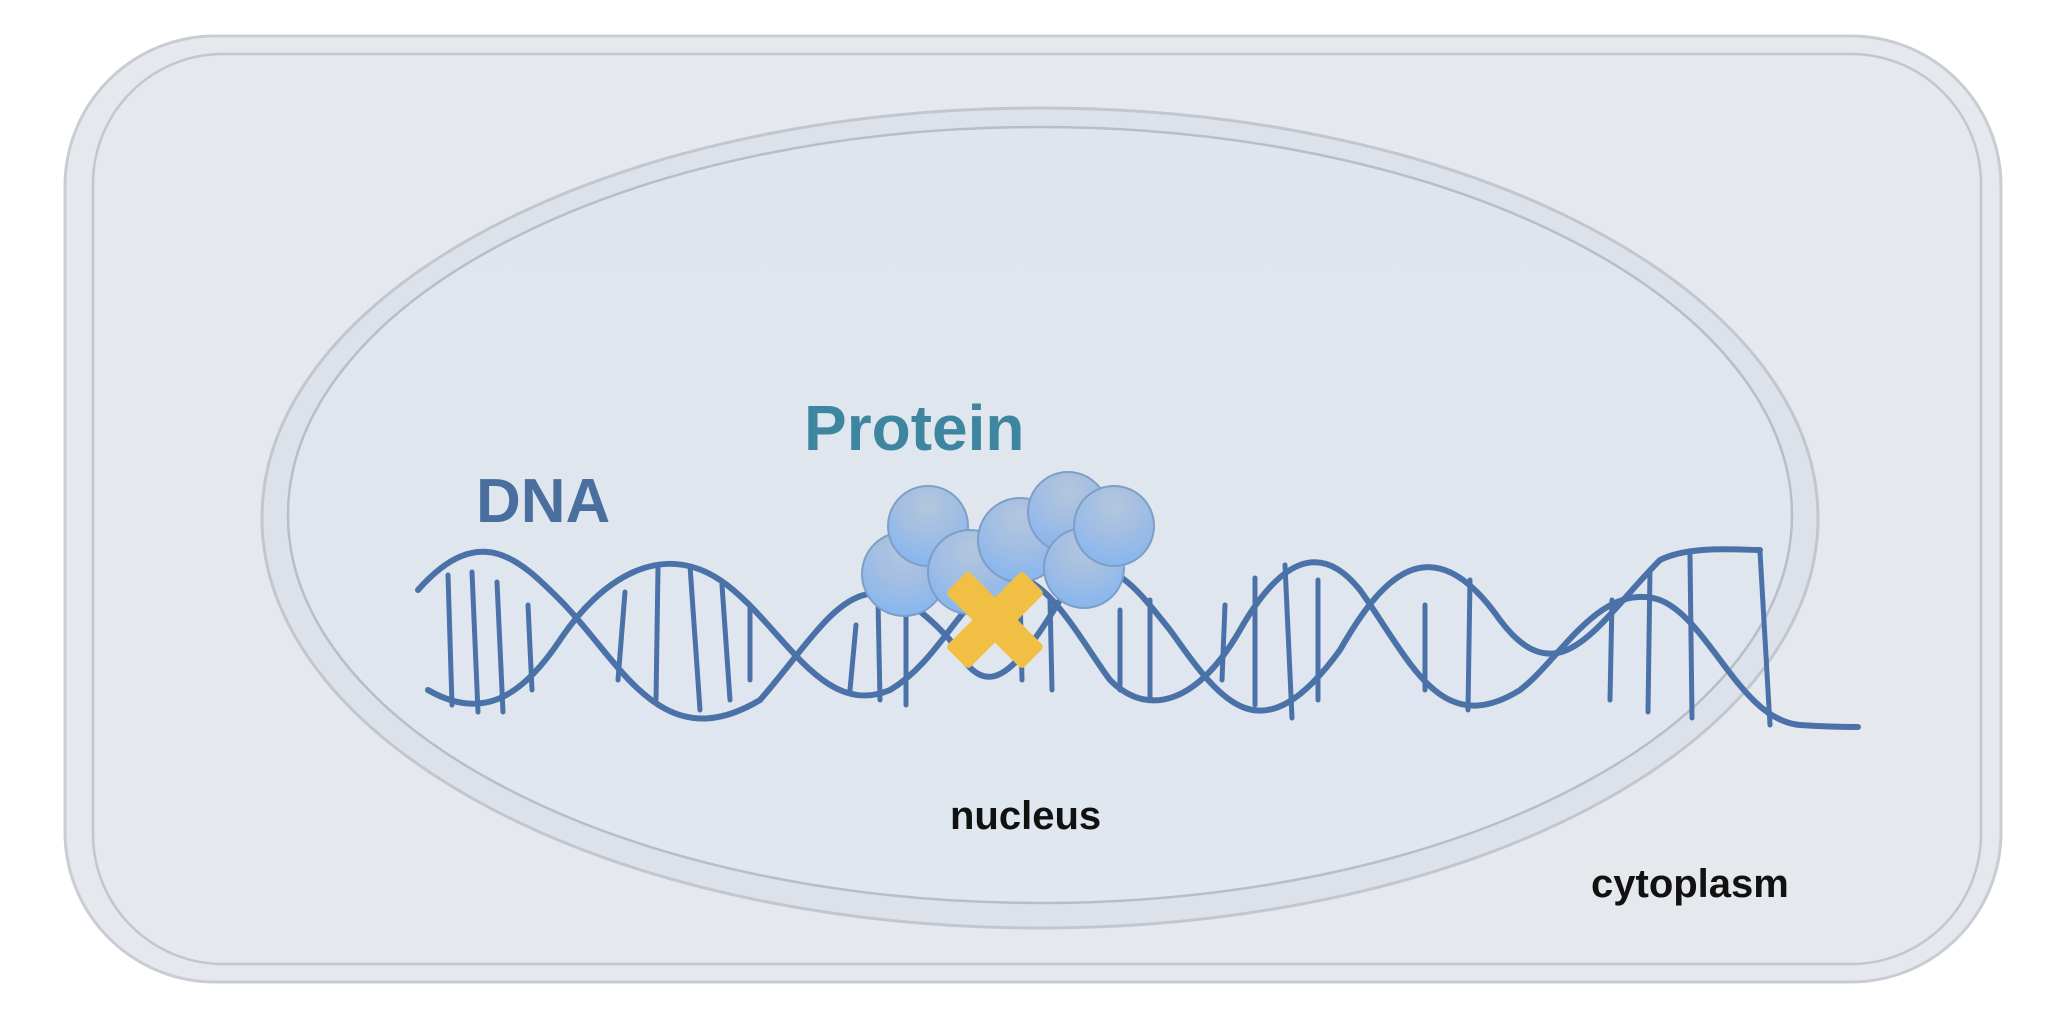 The width and height of the screenshot is (2066, 1024). What do you see at coordinates (1690, 884) in the screenshot?
I see `cytoplasm-label: cytoplasm` at bounding box center [1690, 884].